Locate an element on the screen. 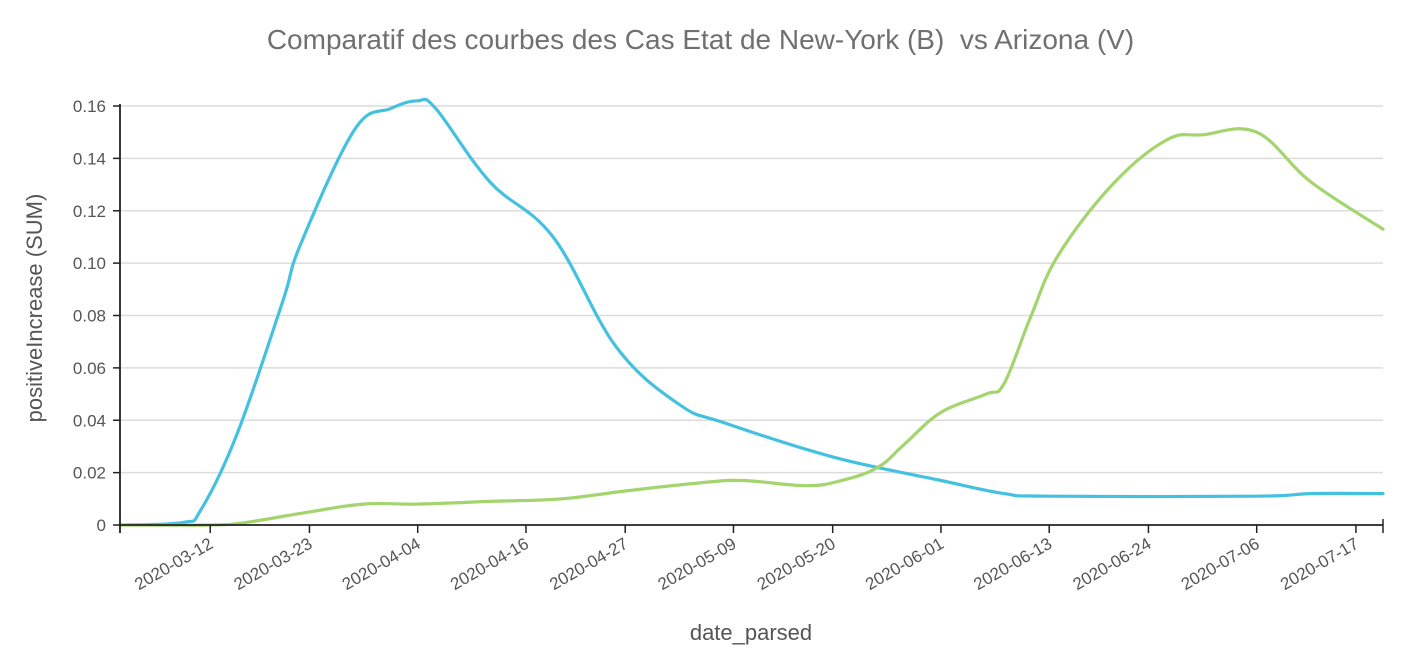  y-axis-title: positiveIncrease (SUM) is located at coordinates (34, 308).